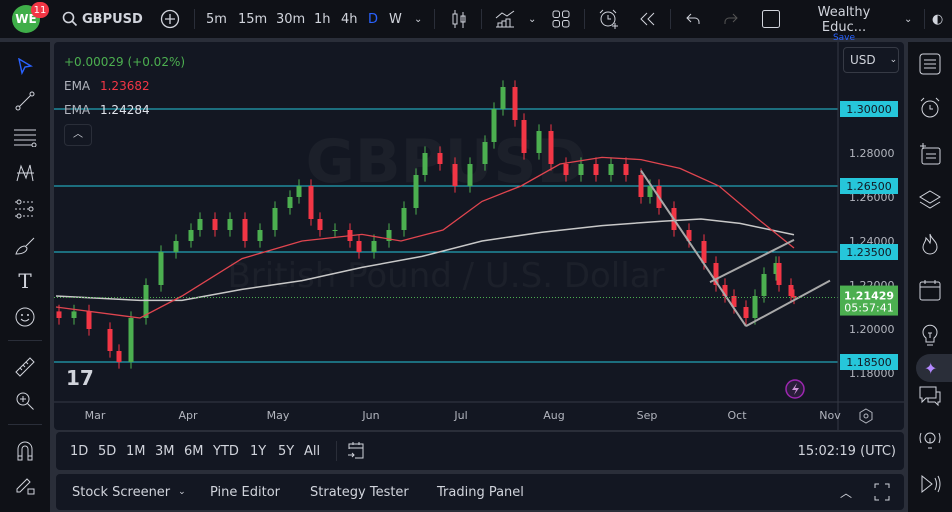 This screenshot has height=512, width=952. Describe the element at coordinates (40, 10) in the screenshot. I see `notification-badge: 11` at that location.